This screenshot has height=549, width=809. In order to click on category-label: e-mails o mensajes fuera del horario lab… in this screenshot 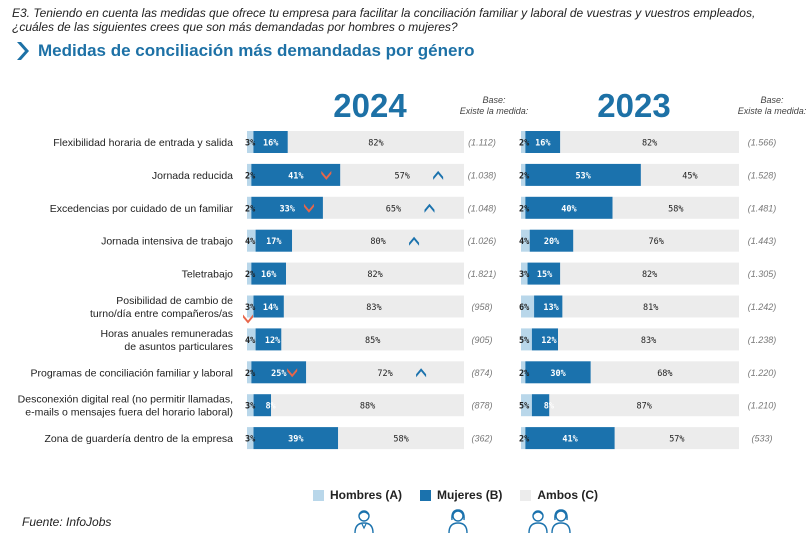, I will do `click(129, 413)`.